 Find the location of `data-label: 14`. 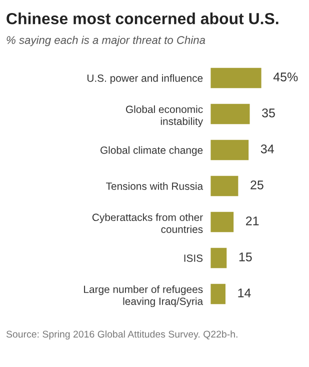

data-label: 14 is located at coordinates (244, 293).